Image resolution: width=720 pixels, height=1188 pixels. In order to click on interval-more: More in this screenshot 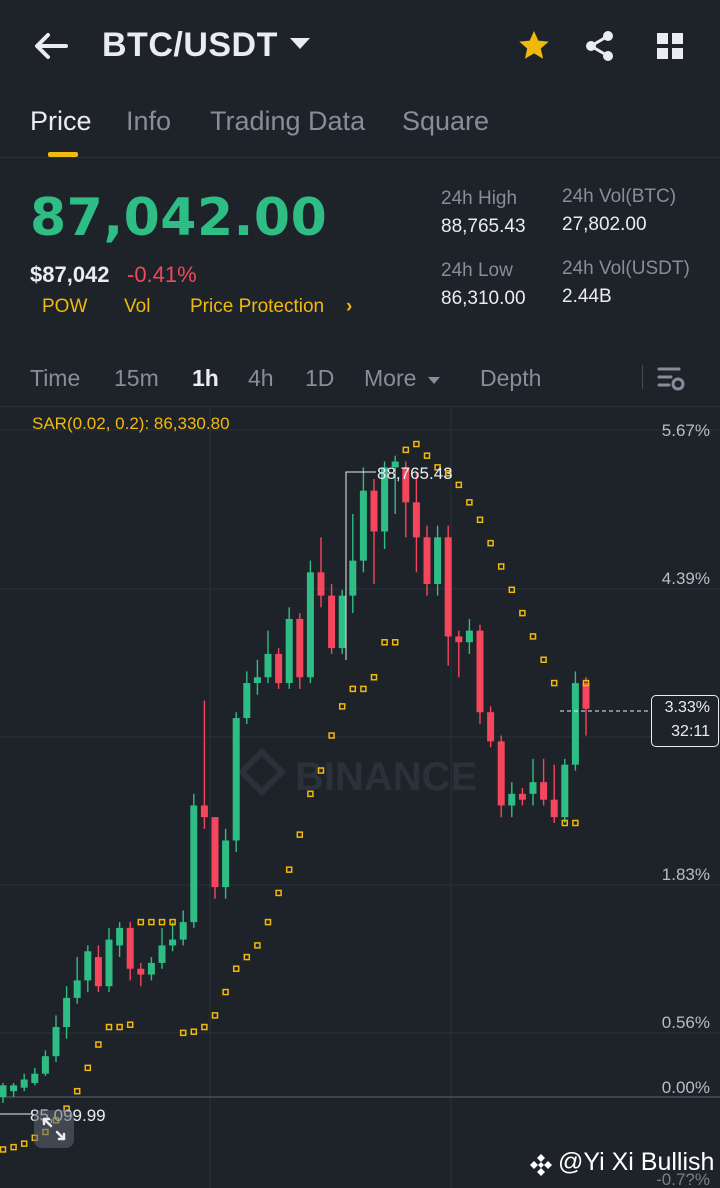, I will do `click(390, 378)`.